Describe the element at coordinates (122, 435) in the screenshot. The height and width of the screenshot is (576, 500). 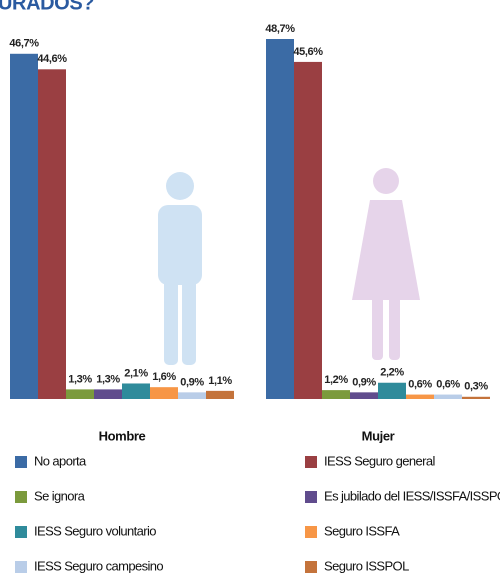
I see `group-label: Hombre` at that location.